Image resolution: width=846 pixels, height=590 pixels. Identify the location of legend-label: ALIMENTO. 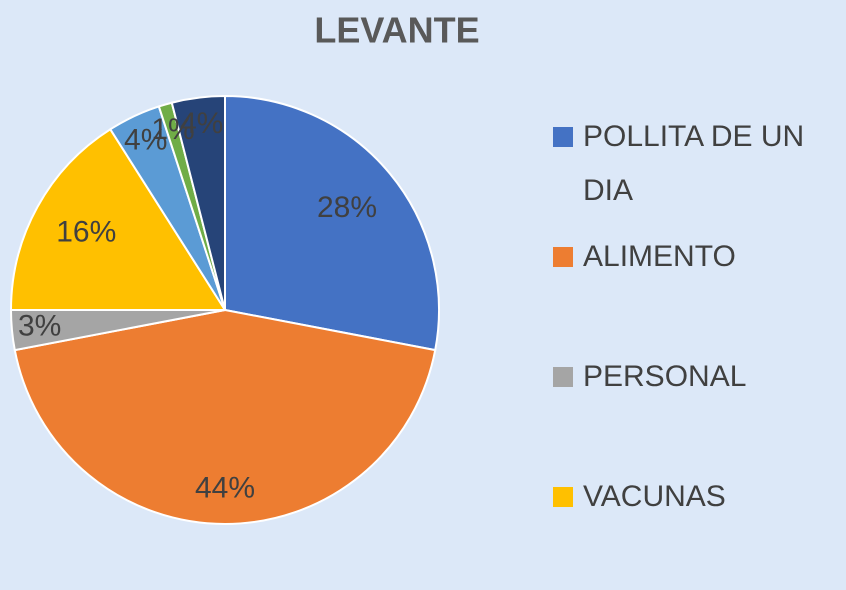
(659, 256).